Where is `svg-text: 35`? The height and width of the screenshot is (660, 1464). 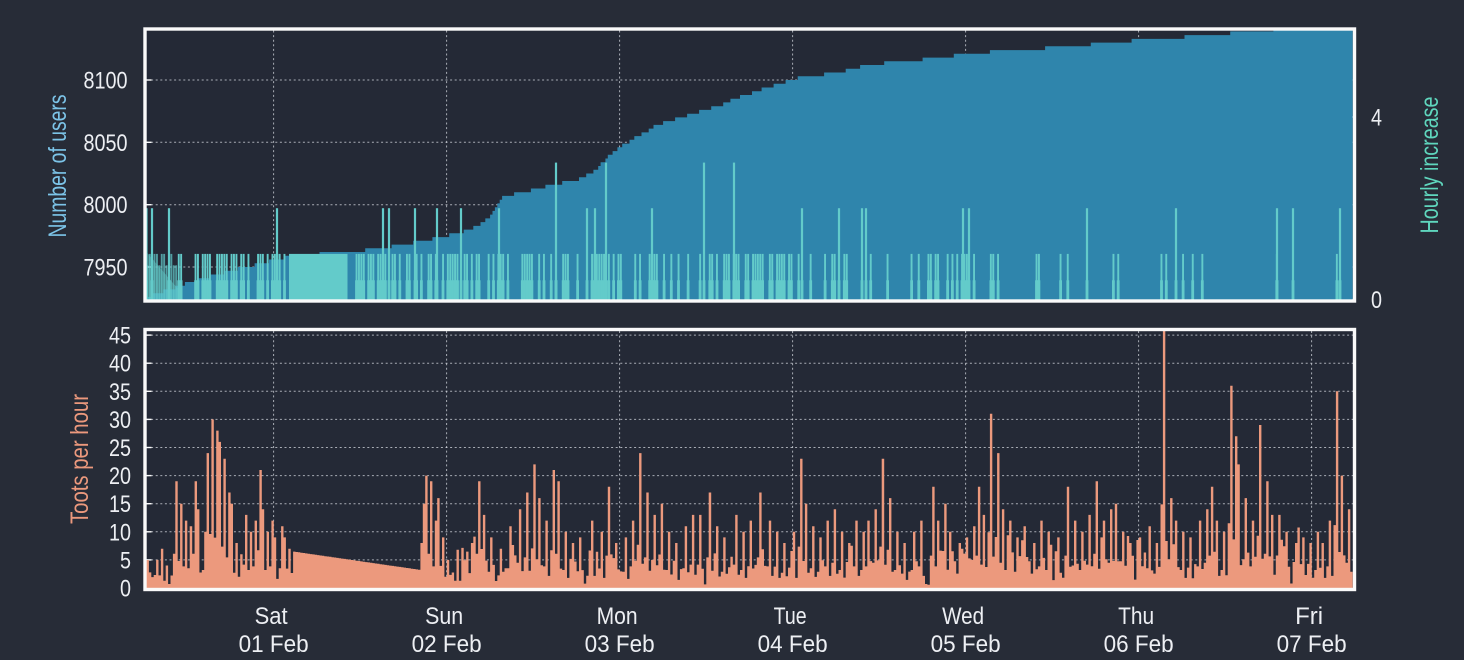
svg-text: 35 is located at coordinates (120, 392).